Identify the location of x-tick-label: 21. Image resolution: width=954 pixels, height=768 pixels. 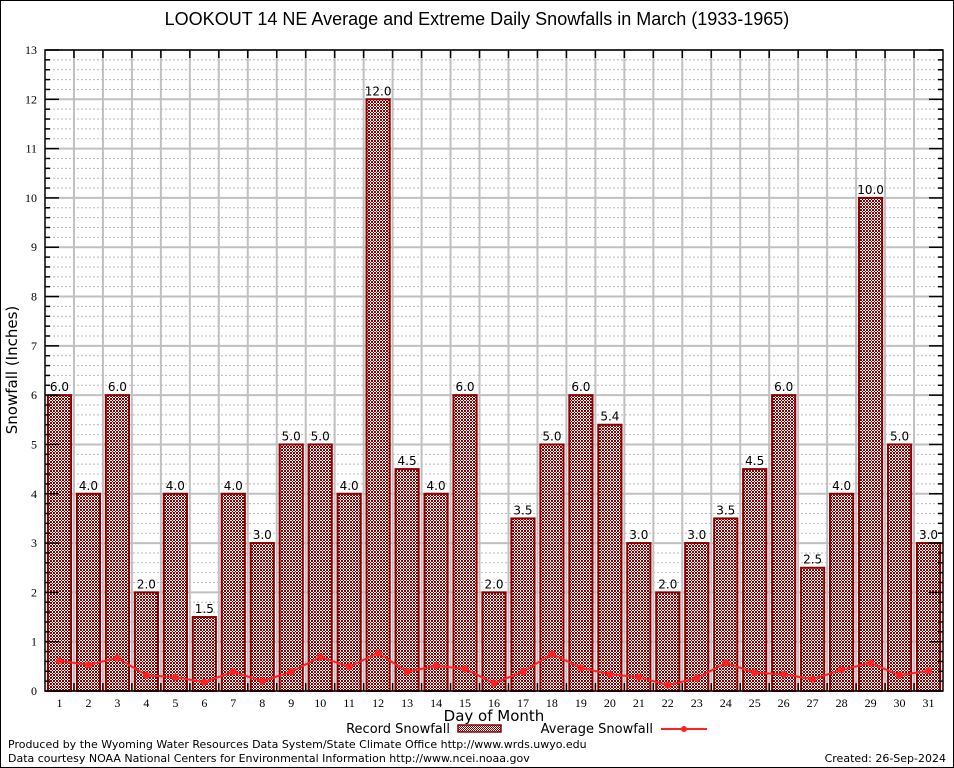
(639, 703).